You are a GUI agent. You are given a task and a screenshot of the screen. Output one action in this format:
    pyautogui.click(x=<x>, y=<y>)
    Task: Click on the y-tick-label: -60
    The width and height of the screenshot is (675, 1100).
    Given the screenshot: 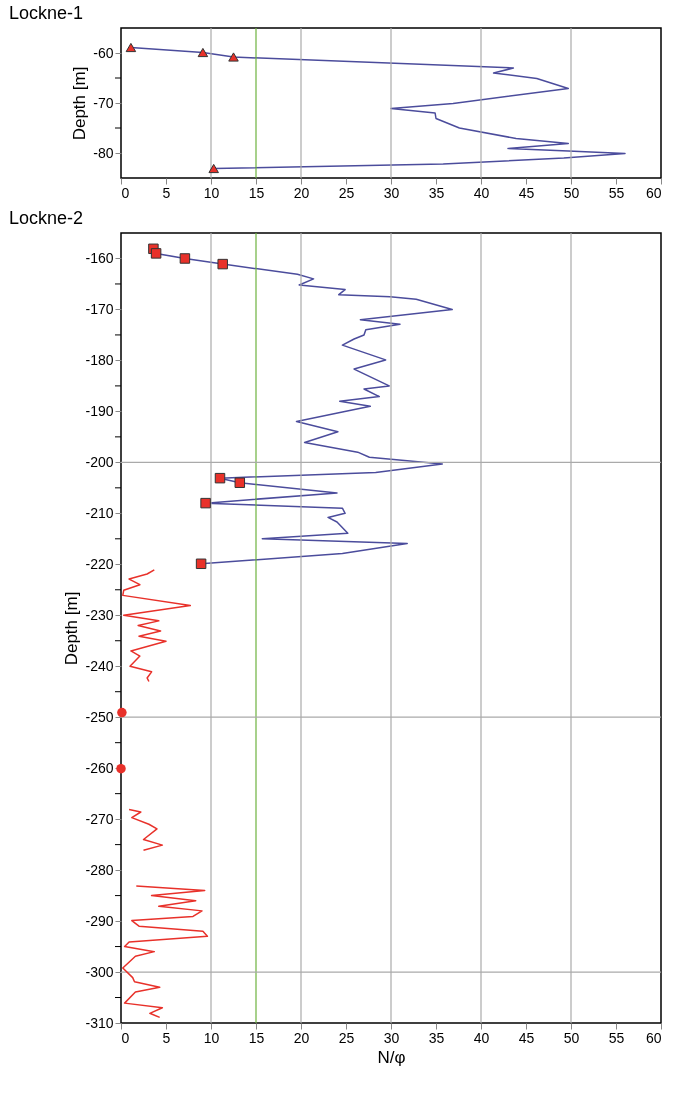 What is the action you would take?
    pyautogui.click(x=103, y=52)
    